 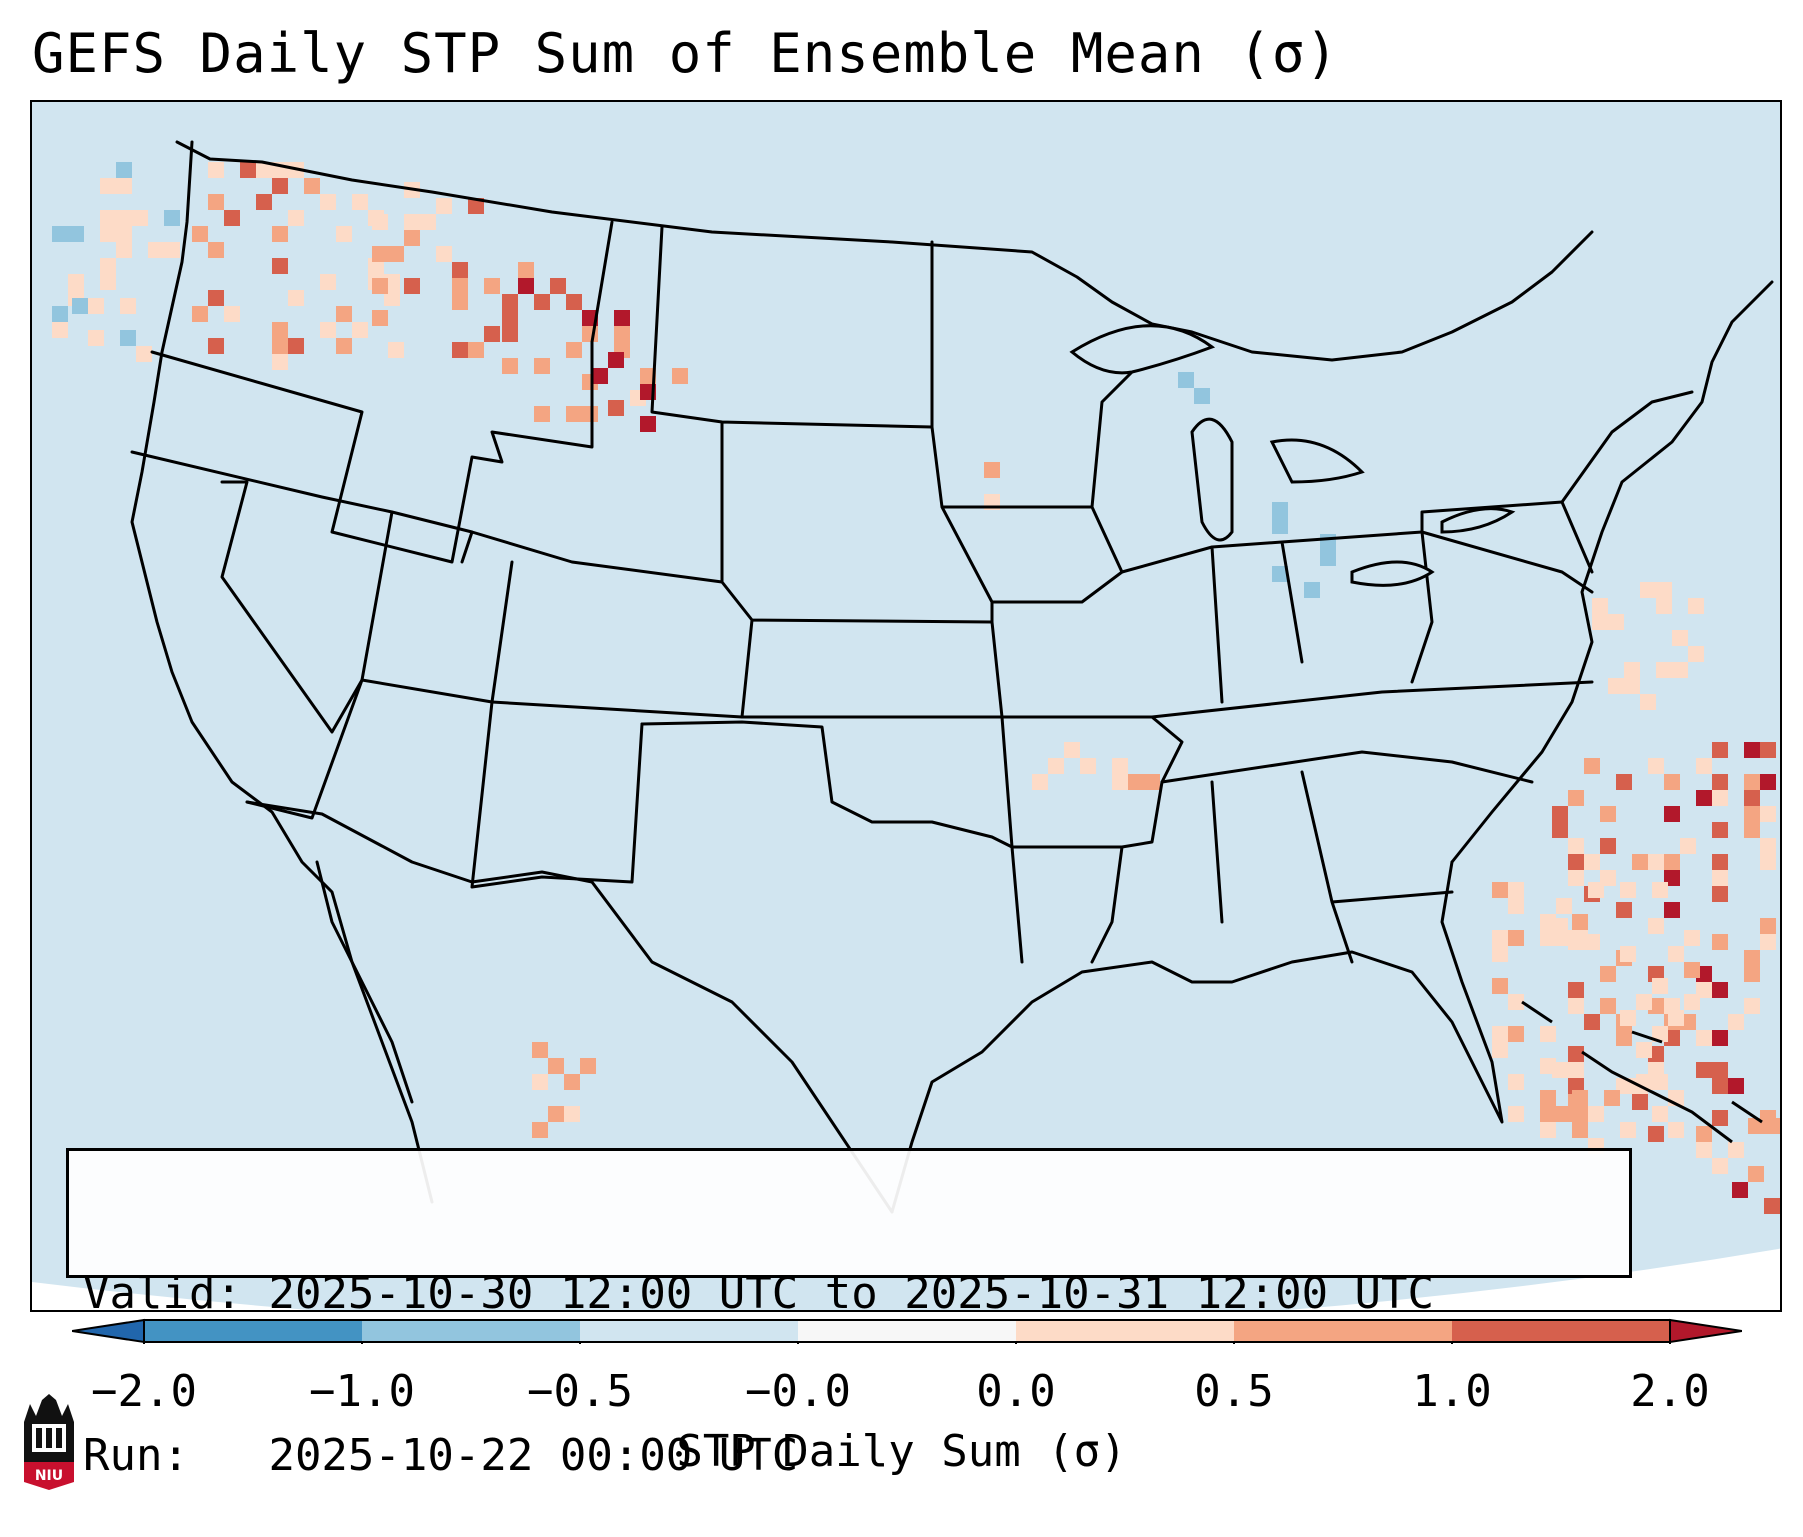 What do you see at coordinates (162, 1293) in the screenshot?
I see `valid-label: Valid:` at bounding box center [162, 1293].